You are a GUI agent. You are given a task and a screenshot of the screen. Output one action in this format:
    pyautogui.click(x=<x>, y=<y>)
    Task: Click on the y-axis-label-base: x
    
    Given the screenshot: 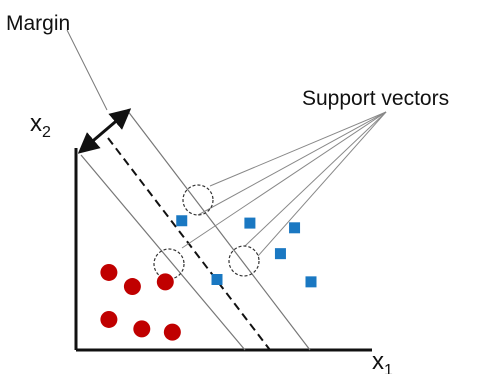 What is the action you would take?
    pyautogui.click(x=36, y=123)
    